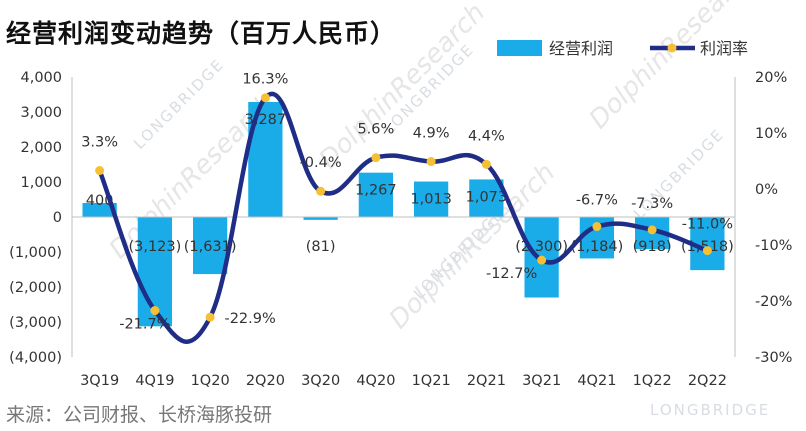  What do you see at coordinates (431, 381) in the screenshot?
I see `x-tick-label: 1Q21` at bounding box center [431, 381].